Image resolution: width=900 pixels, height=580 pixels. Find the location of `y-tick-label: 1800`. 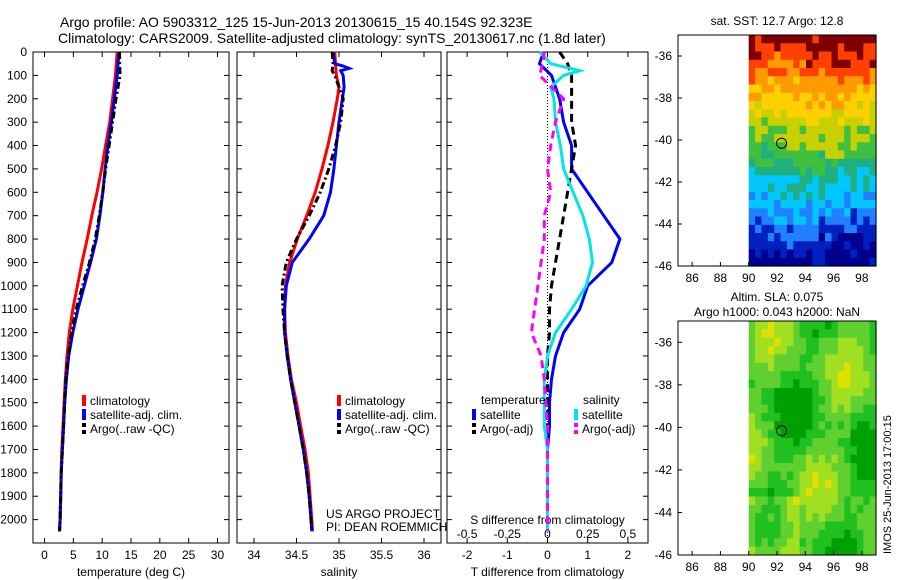

y-tick-label: 1800 is located at coordinates (13, 473).